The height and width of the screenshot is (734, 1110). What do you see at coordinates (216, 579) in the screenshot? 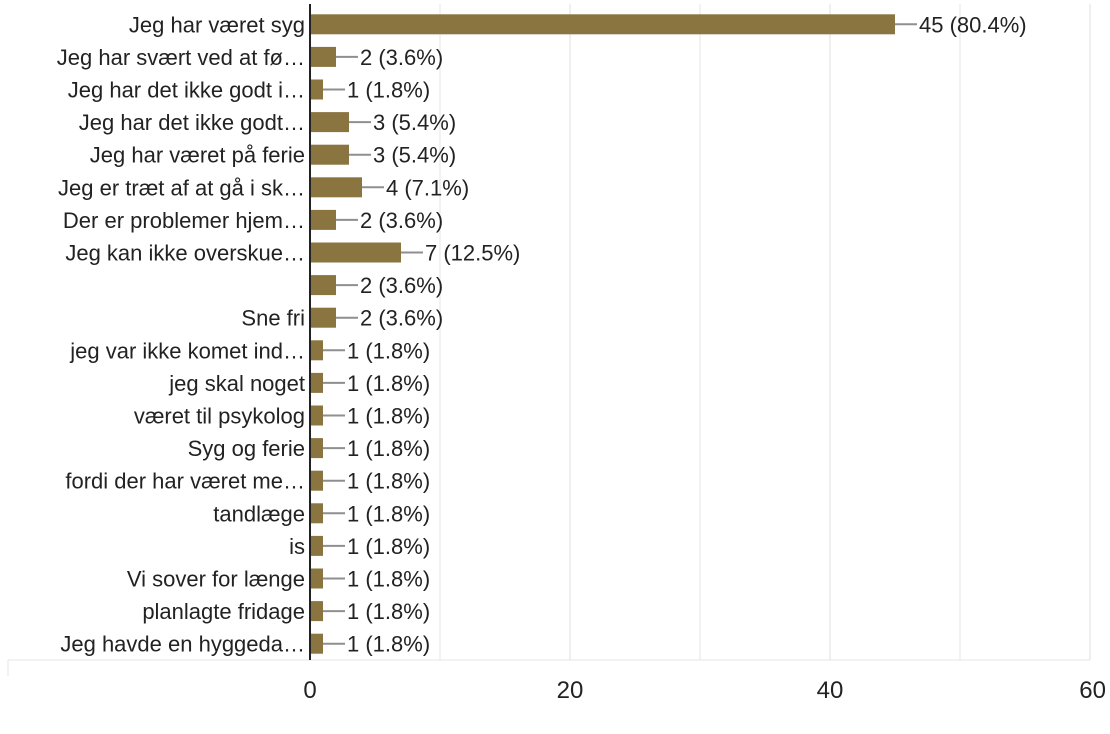
I see `category-label: Vi sover for længe` at bounding box center [216, 579].